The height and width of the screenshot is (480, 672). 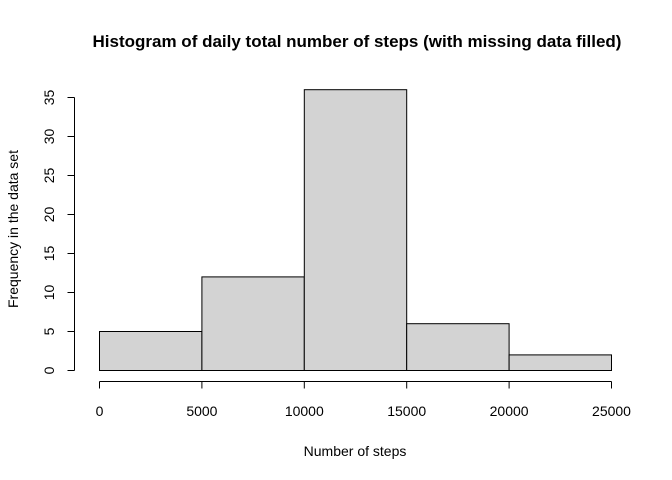 What do you see at coordinates (49, 98) in the screenshot?
I see `y-tick-label-7: 35` at bounding box center [49, 98].